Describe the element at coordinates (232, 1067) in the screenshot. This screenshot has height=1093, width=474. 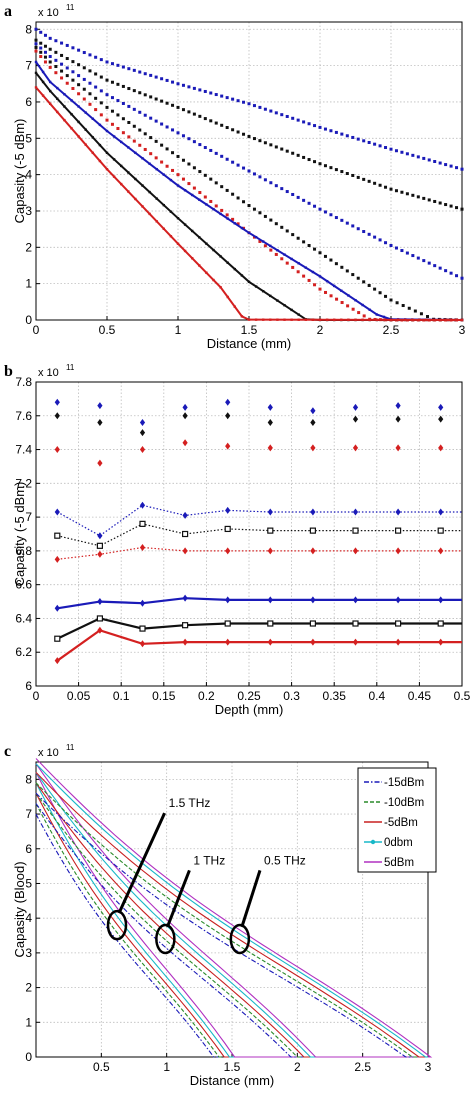
I see `x-tick-label: 1.5` at that location.